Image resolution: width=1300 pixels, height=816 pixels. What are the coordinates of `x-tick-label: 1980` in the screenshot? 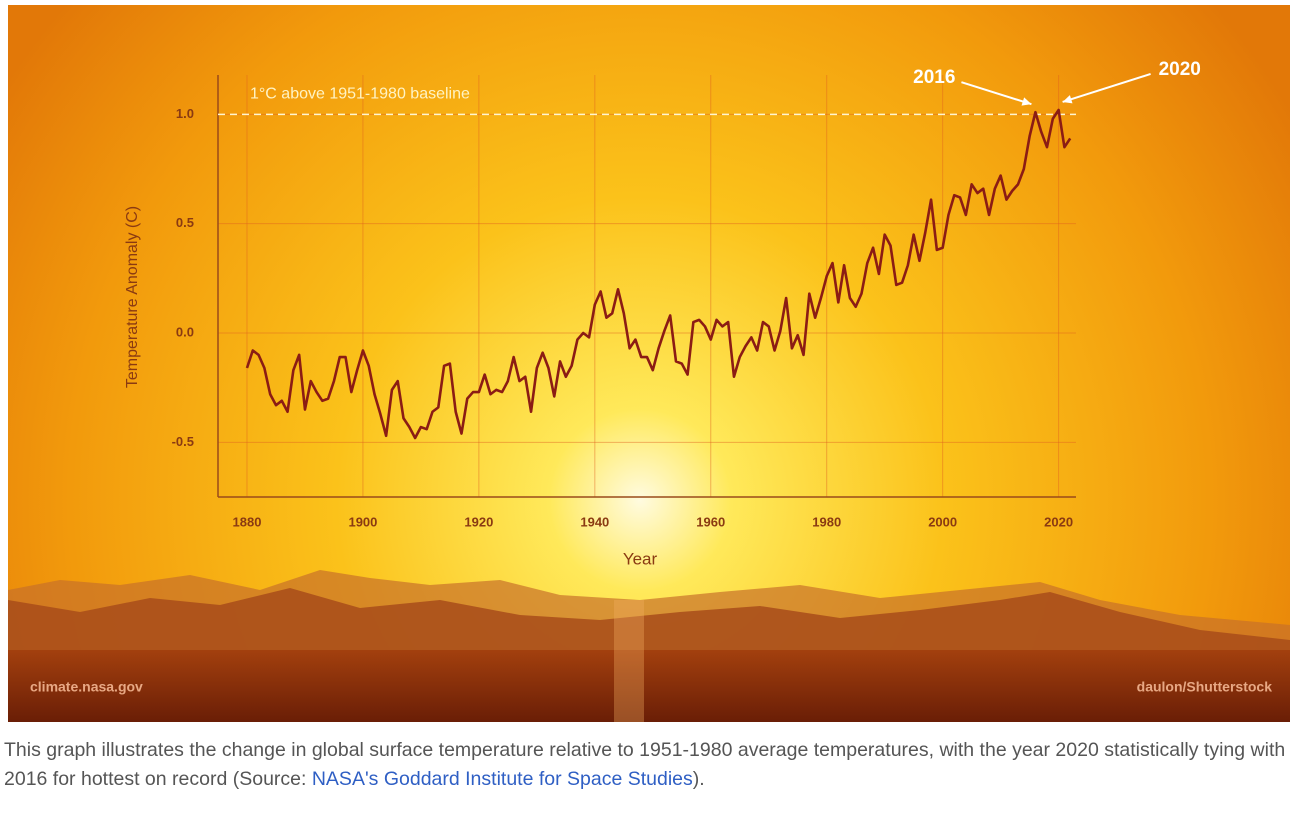 It's located at (826, 521).